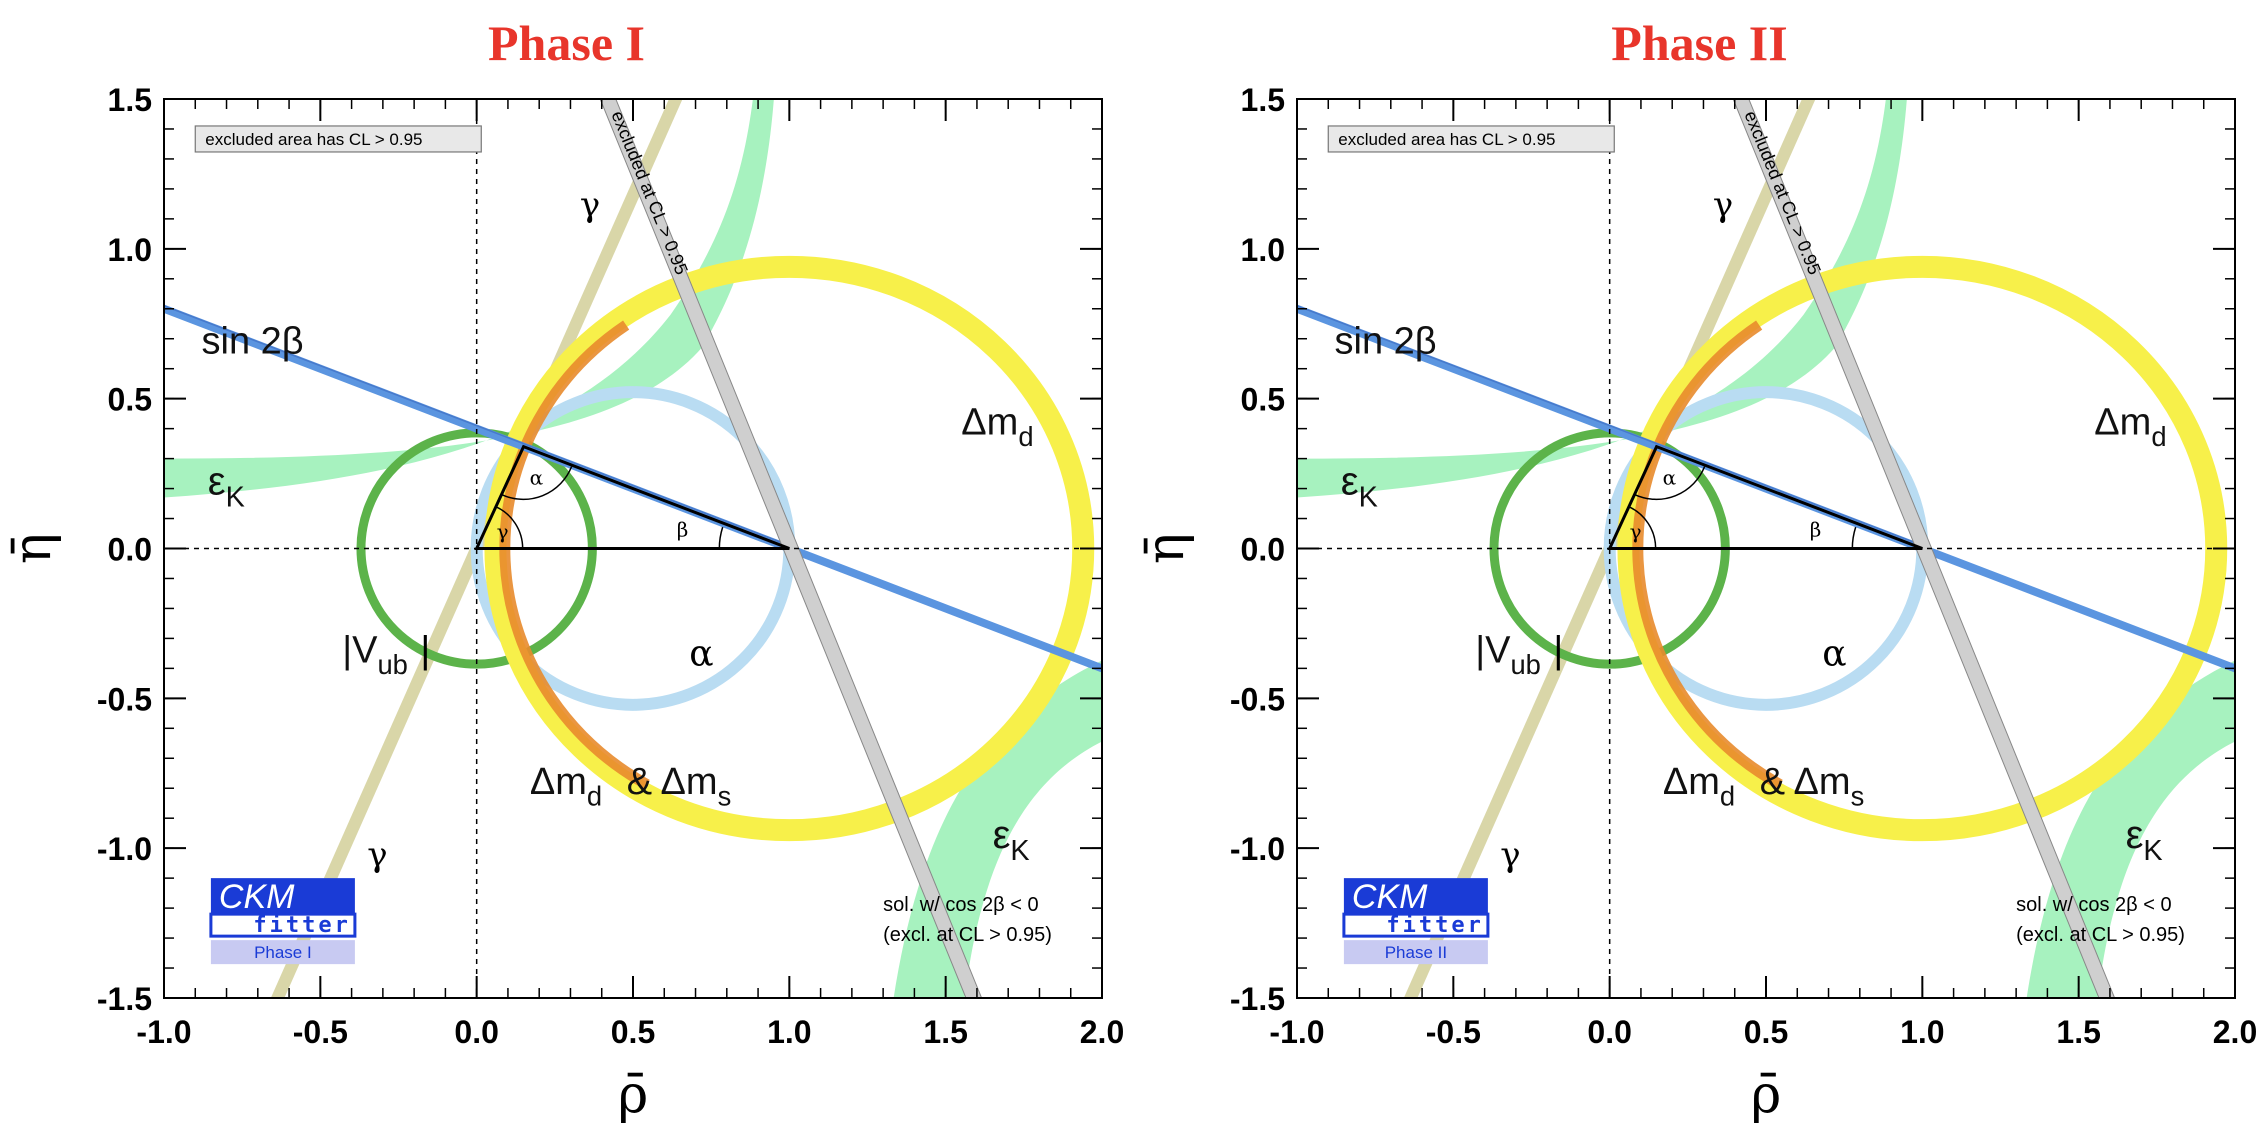 This screenshot has height=1146, width=2266. I want to click on panel-title: Phase I, so click(566, 43).